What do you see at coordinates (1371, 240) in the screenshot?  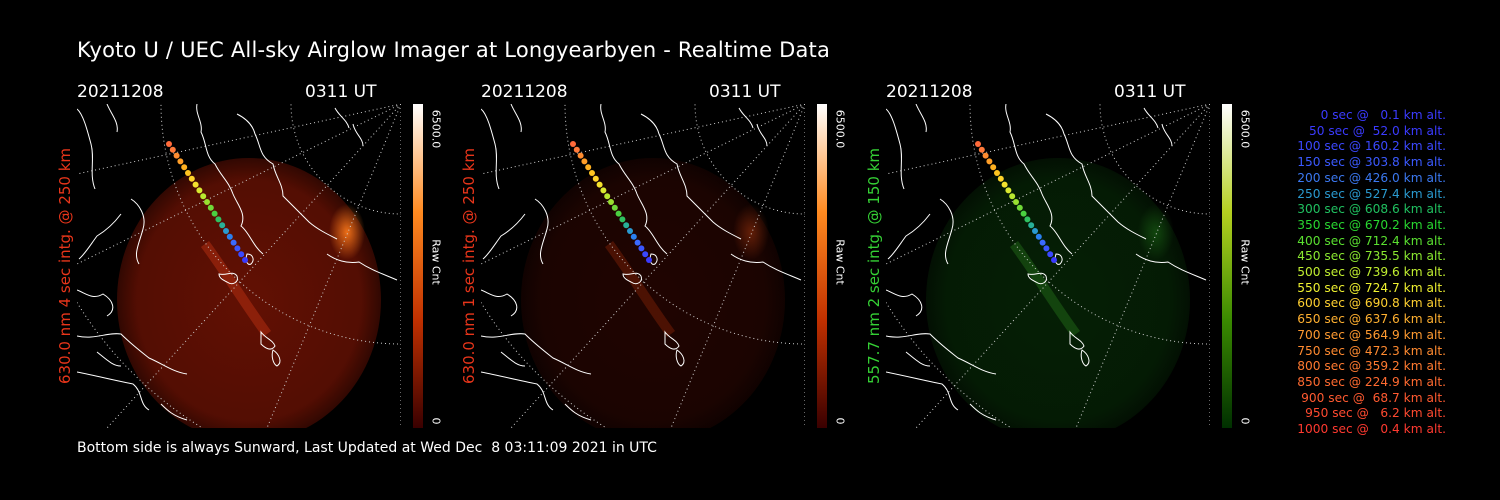 I see `legend-row: 400 sec @ 712.4 km alt.` at bounding box center [1371, 240].